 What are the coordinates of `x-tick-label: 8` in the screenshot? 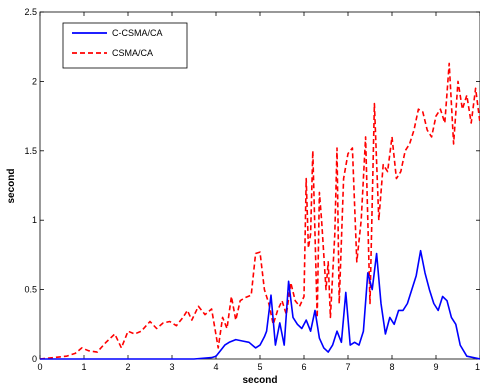 It's located at (391, 367).